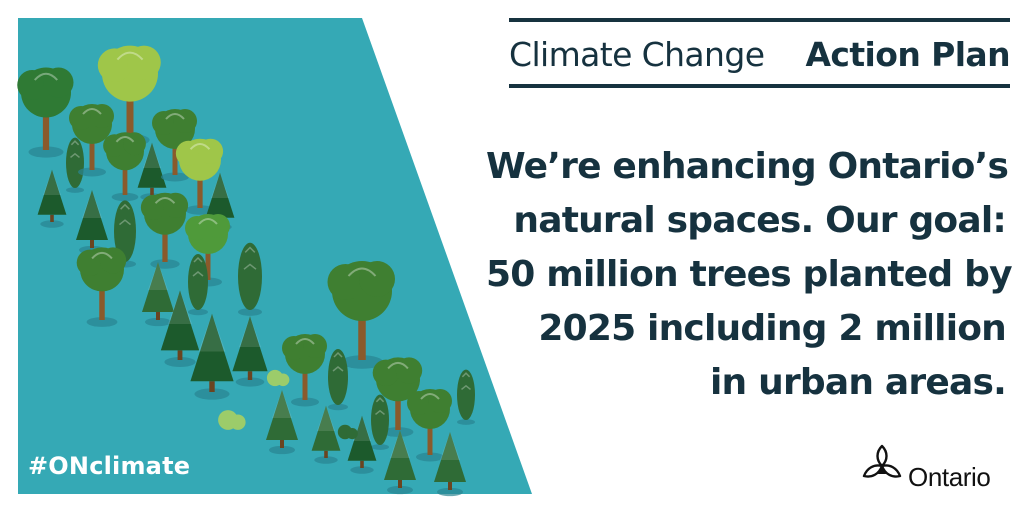 The width and height of the screenshot is (1024, 512). Describe the element at coordinates (759, 20) in the screenshot. I see `header-rule-top` at that location.